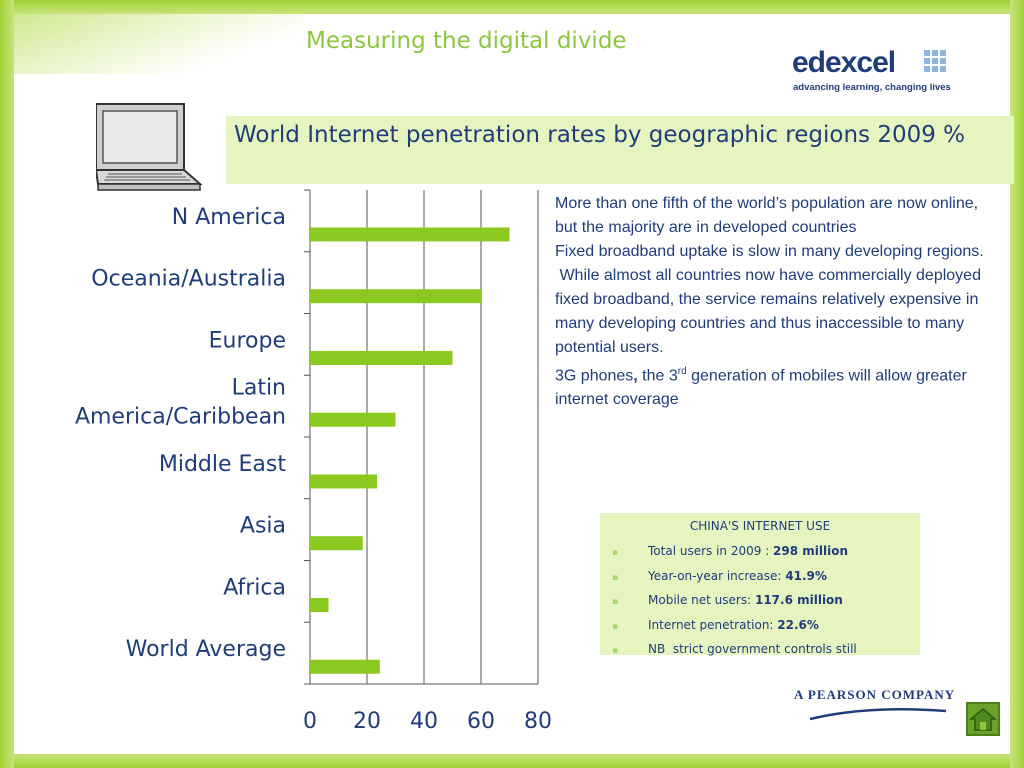  I want to click on category-label-line: Middle East, so click(223, 464).